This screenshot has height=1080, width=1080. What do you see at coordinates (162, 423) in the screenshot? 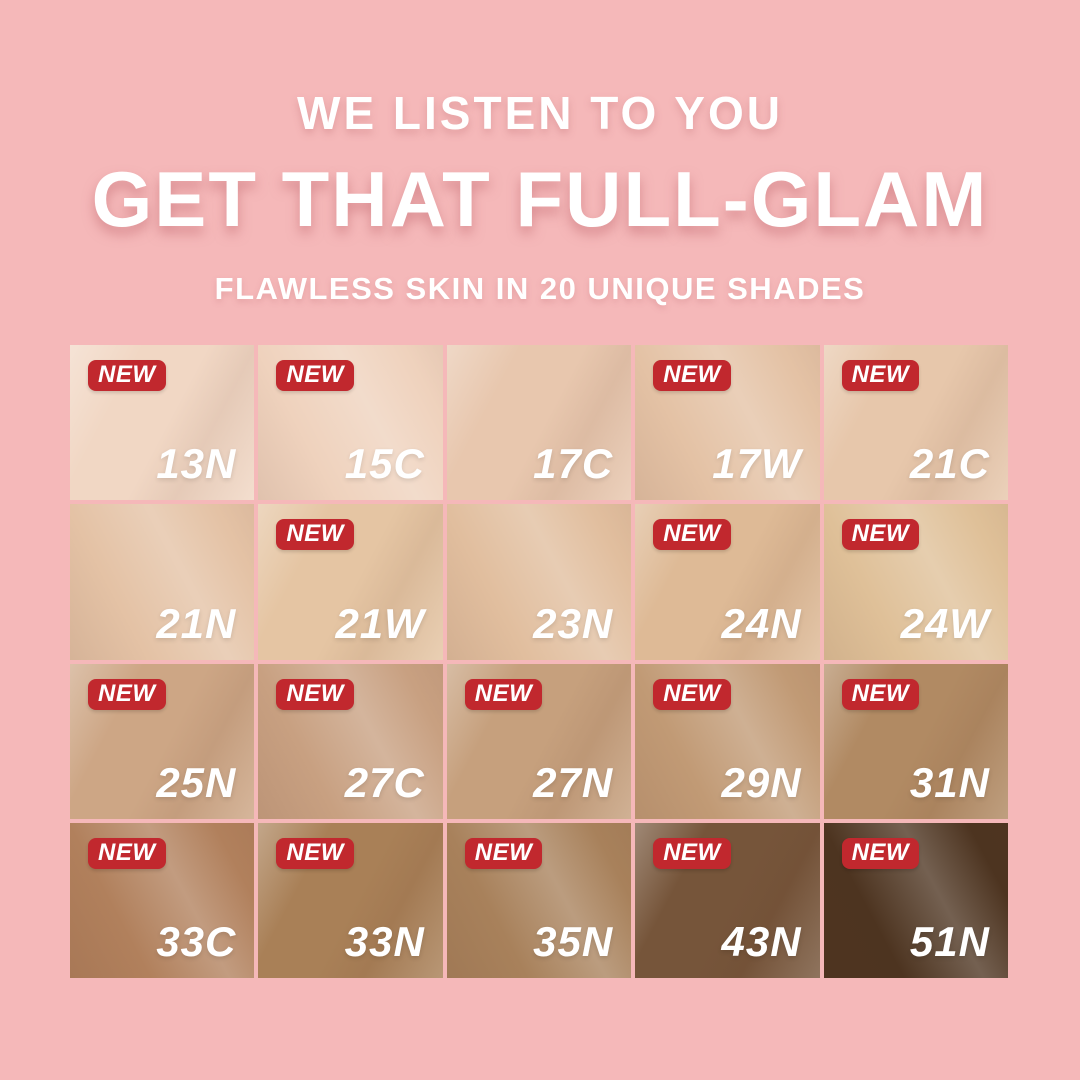
I see `shade-swatch: NEW 13N` at bounding box center [162, 423].